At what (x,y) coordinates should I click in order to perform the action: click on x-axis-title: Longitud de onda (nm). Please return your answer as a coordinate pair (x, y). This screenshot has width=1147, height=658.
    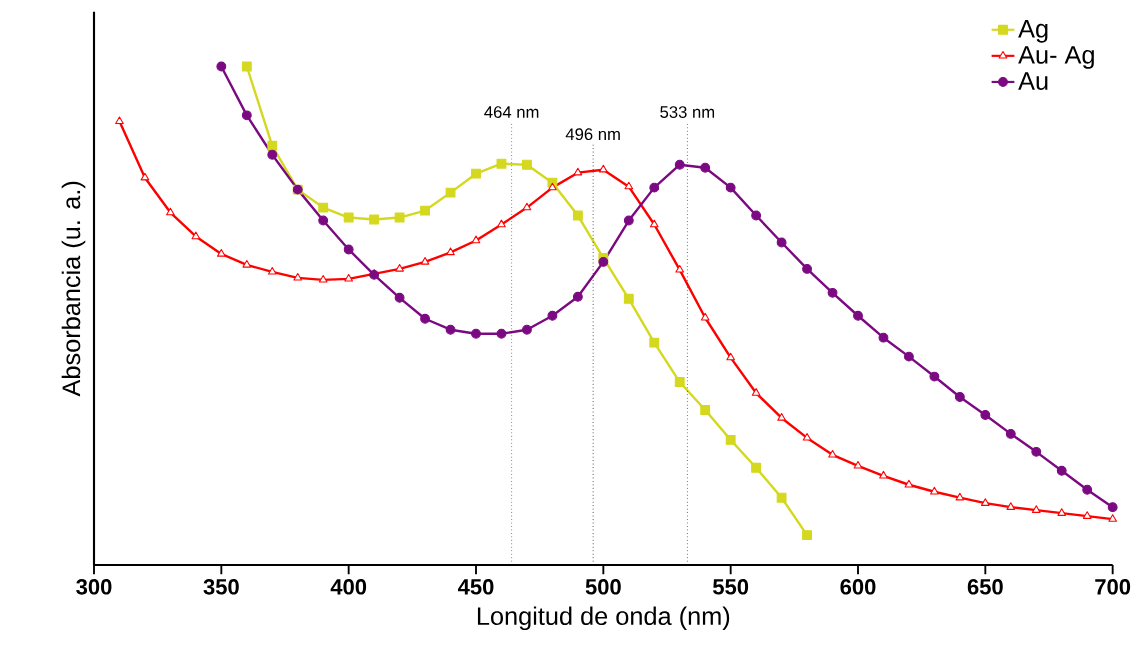
    Looking at the image, I should click on (603, 618).